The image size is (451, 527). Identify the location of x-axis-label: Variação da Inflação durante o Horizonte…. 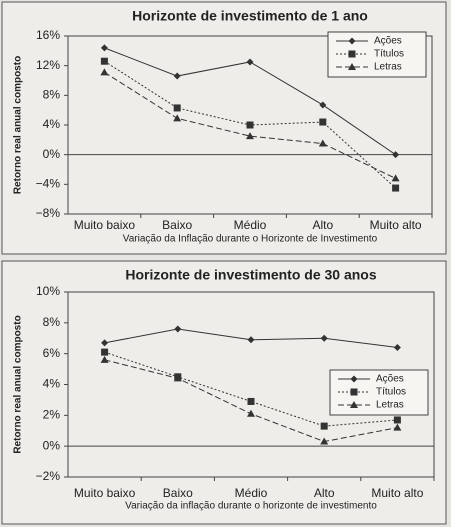
(250, 239).